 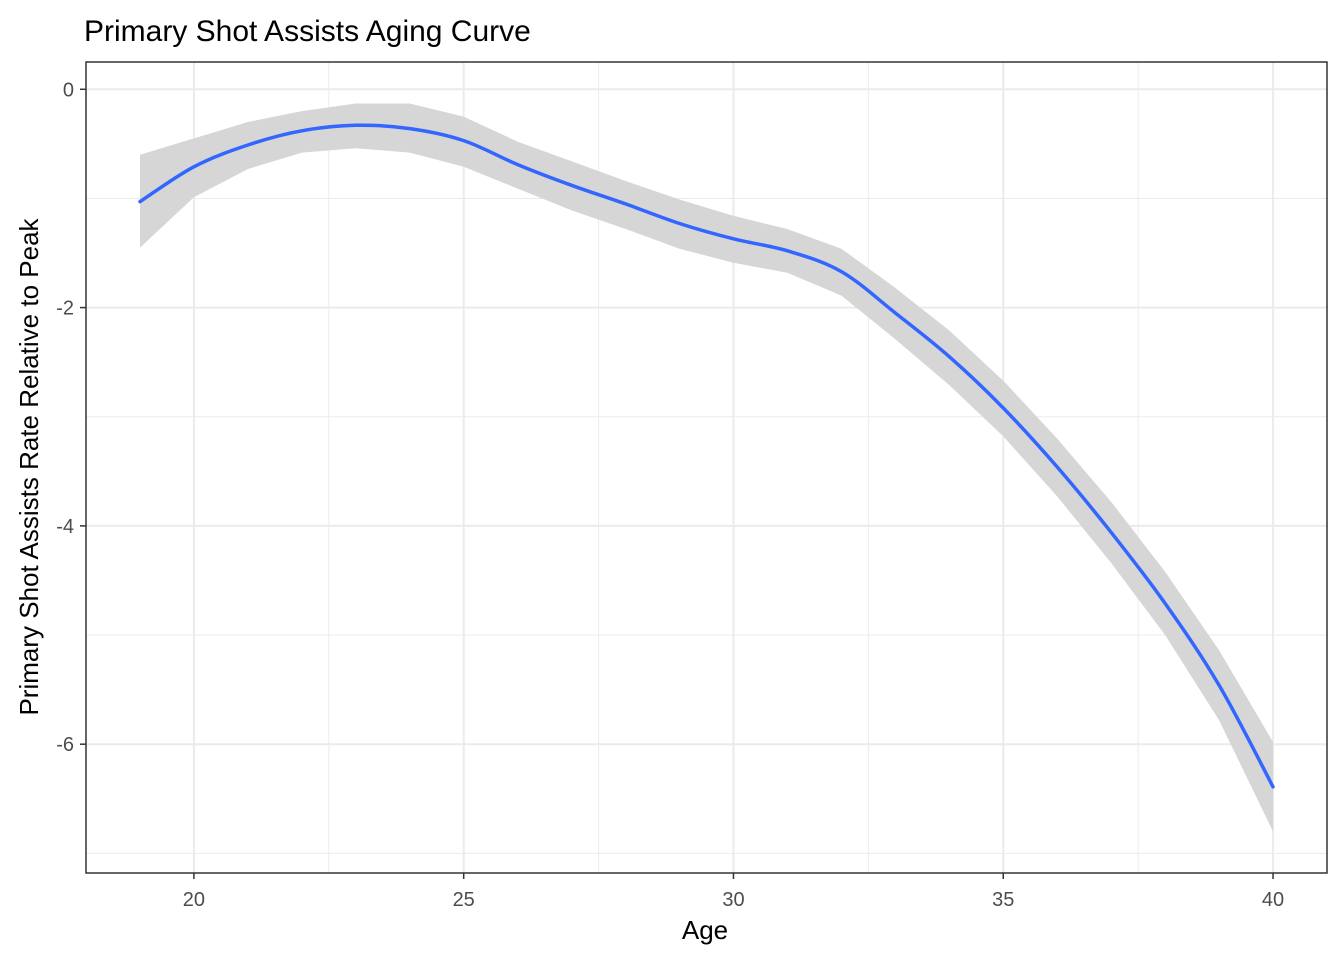 I want to click on x-axis-ticks: 20 25 30 35 40, so click(x=733, y=892).